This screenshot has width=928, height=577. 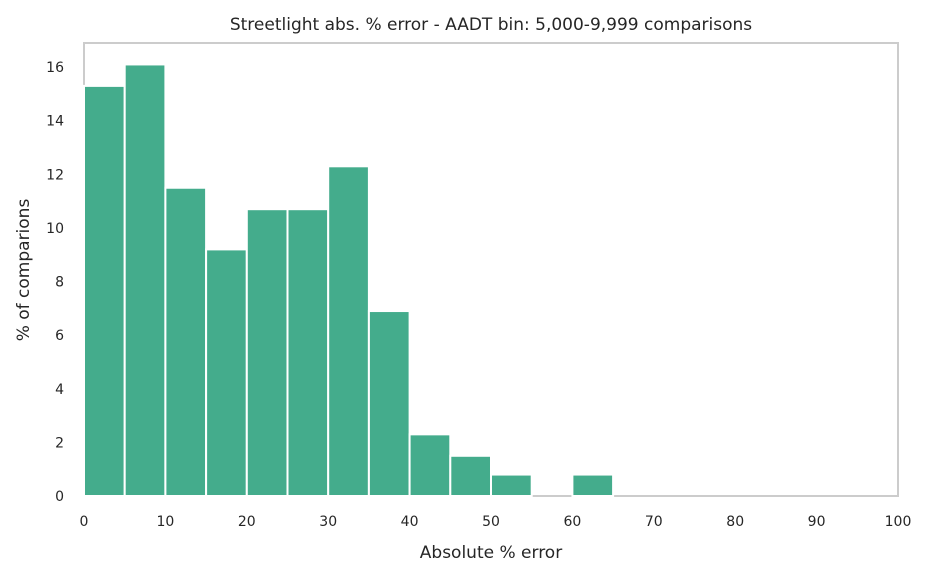 What do you see at coordinates (55, 175) in the screenshot?
I see `y-tick-label-12: 12` at bounding box center [55, 175].